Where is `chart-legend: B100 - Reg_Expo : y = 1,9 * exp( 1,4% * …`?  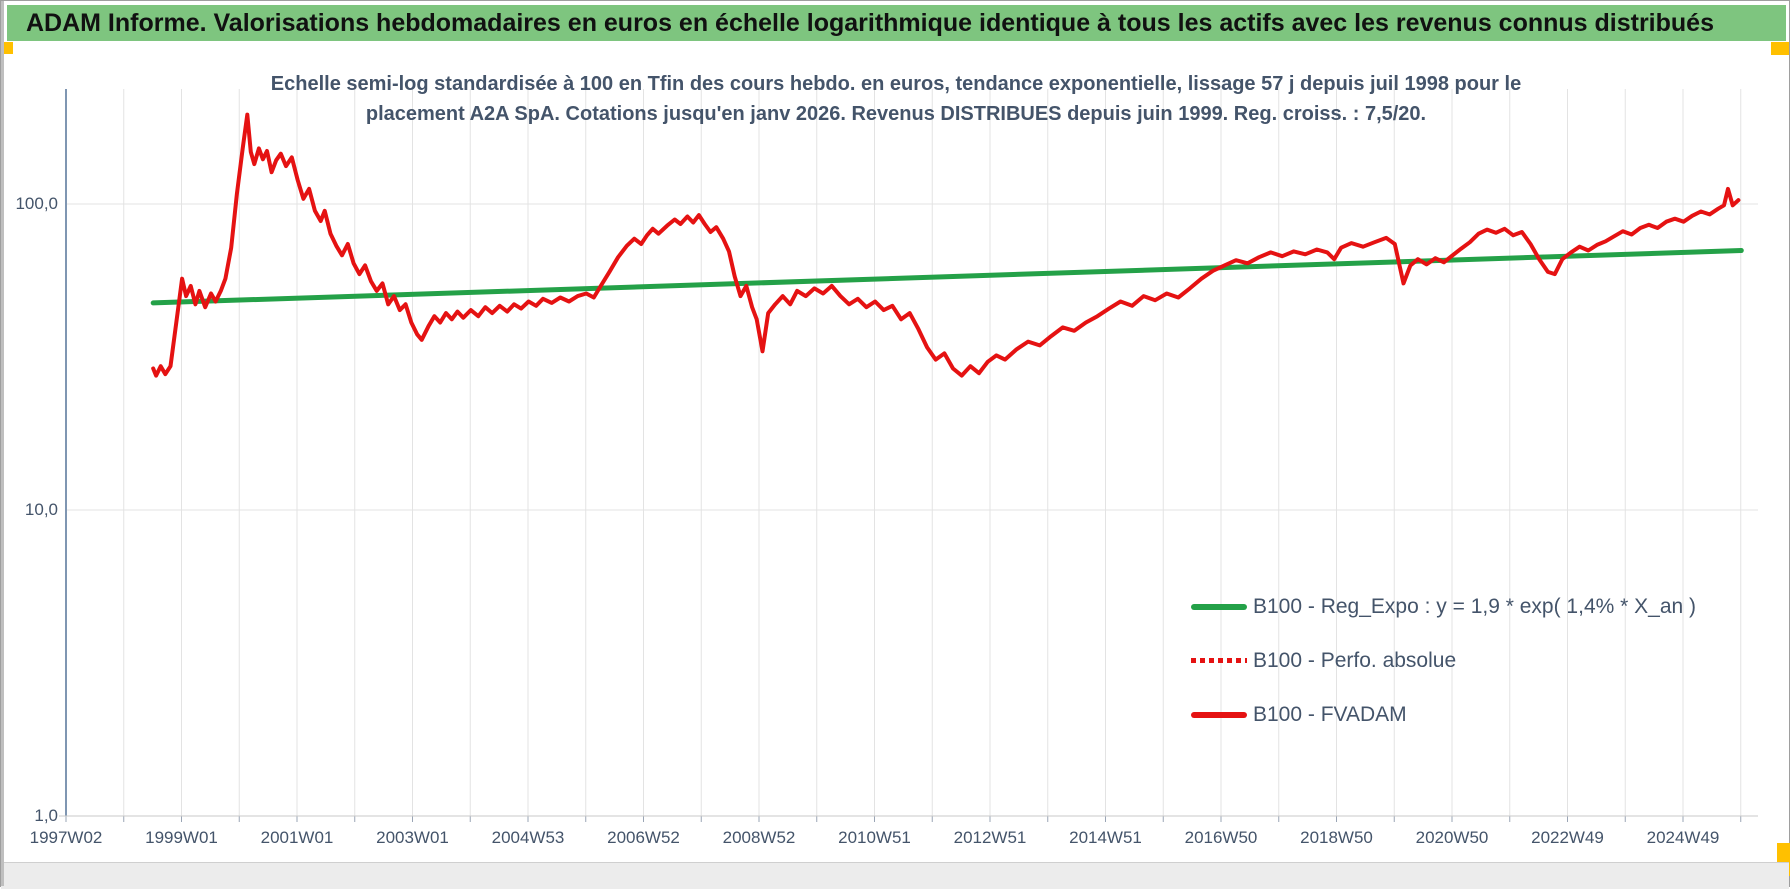 chart-legend: B100 - Reg_Expo : y = 1,9 * exp( 1,4% * … is located at coordinates (1443, 674).